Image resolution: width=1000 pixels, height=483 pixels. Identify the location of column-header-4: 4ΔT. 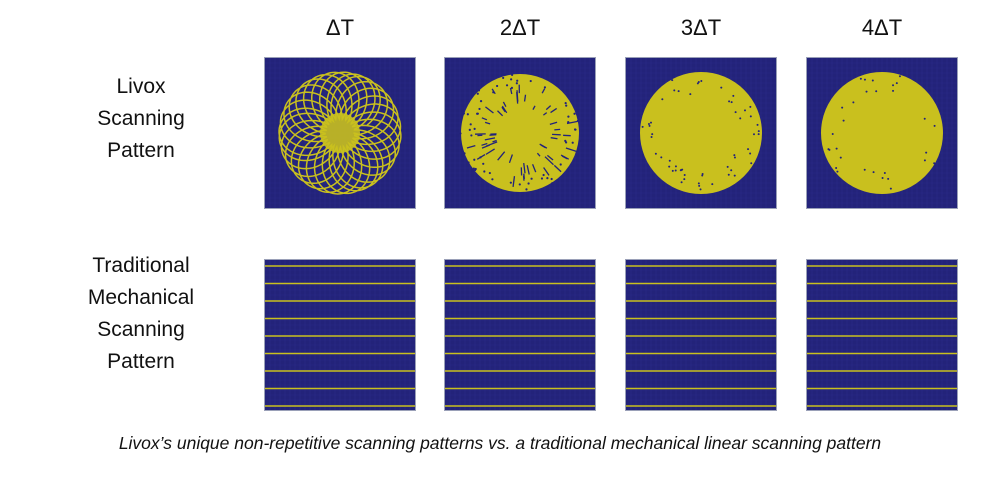
(882, 27).